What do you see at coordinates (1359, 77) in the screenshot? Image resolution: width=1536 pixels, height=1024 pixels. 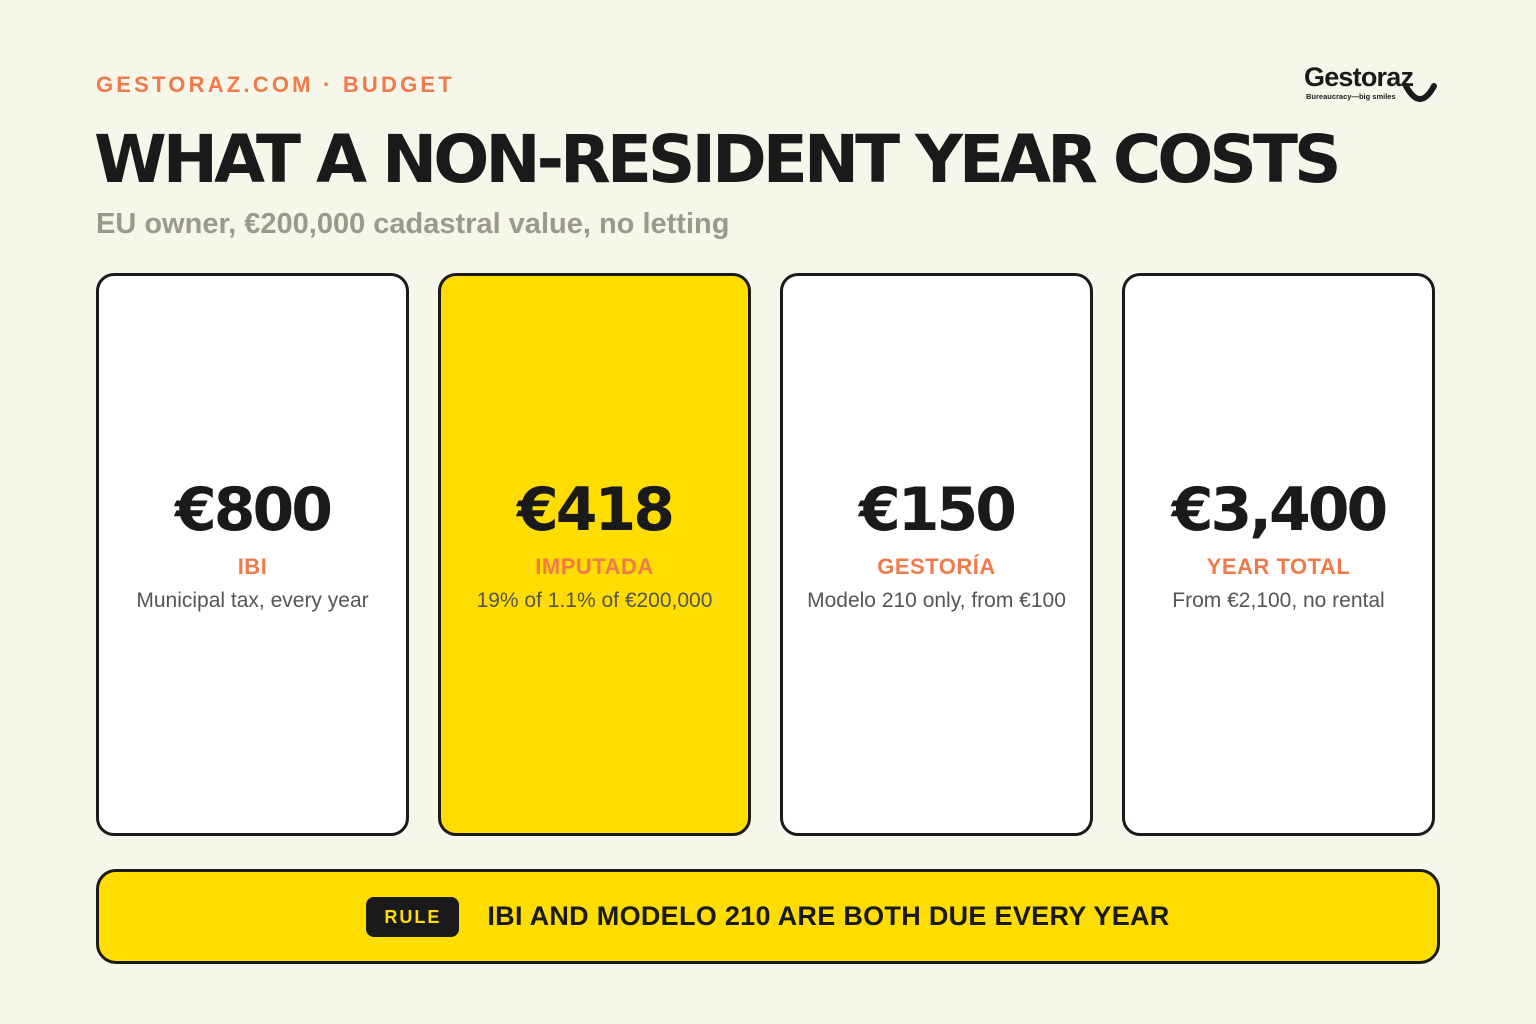 I see `logo-wordmark: Gestoraz` at bounding box center [1359, 77].